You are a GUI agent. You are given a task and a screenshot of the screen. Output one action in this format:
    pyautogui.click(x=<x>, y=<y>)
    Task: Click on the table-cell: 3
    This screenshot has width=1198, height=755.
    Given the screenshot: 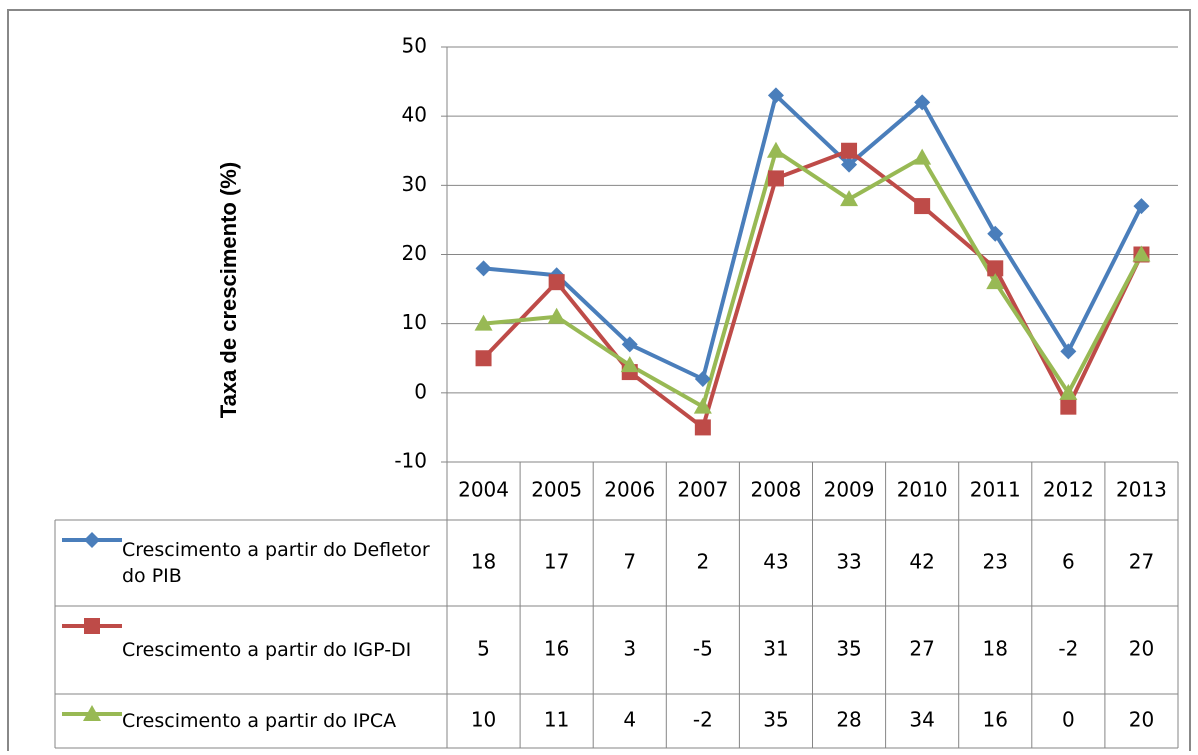 What is the action you would take?
    pyautogui.click(x=629, y=649)
    